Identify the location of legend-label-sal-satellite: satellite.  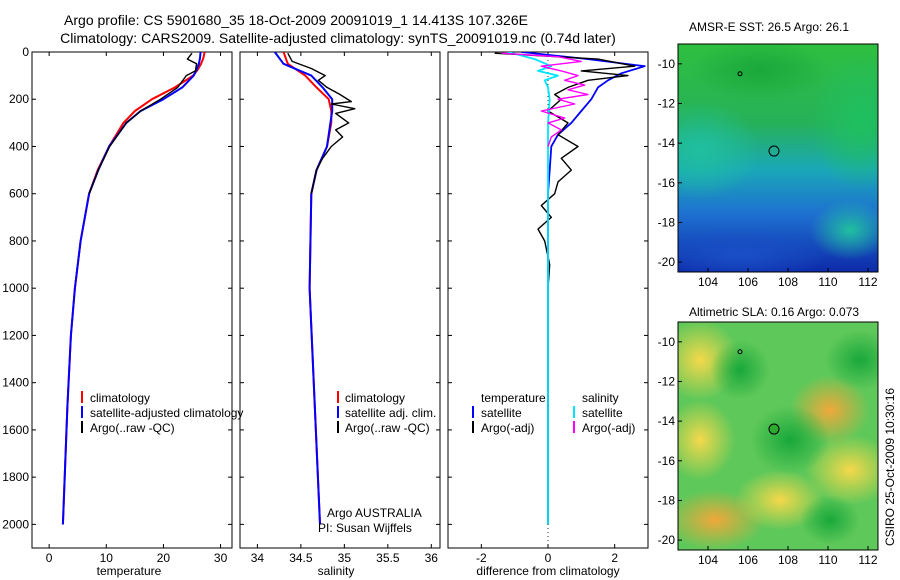
(602, 413).